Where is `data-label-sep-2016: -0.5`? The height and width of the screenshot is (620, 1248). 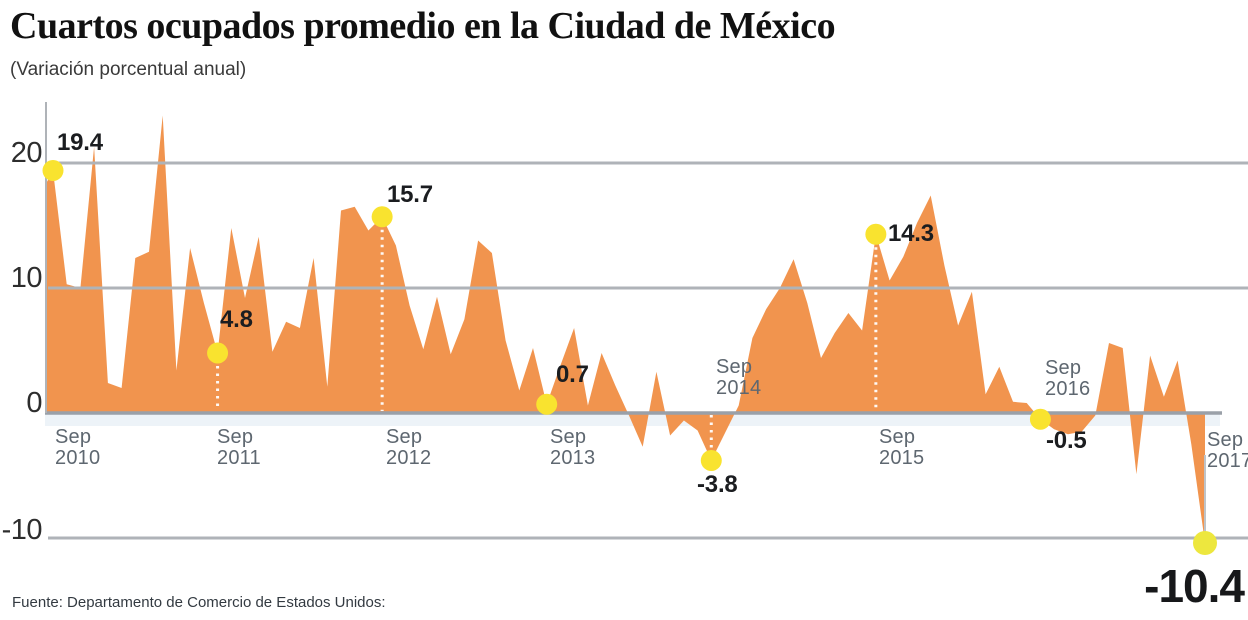 data-label-sep-2016: -0.5 is located at coordinates (1066, 440).